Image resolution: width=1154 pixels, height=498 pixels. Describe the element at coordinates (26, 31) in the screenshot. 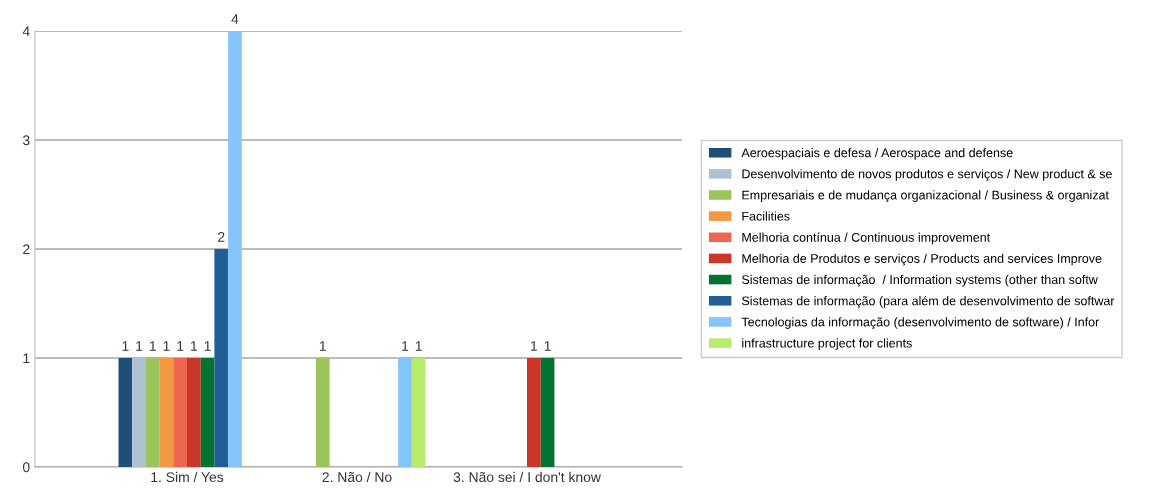

I see `y-tick-label: 4` at that location.